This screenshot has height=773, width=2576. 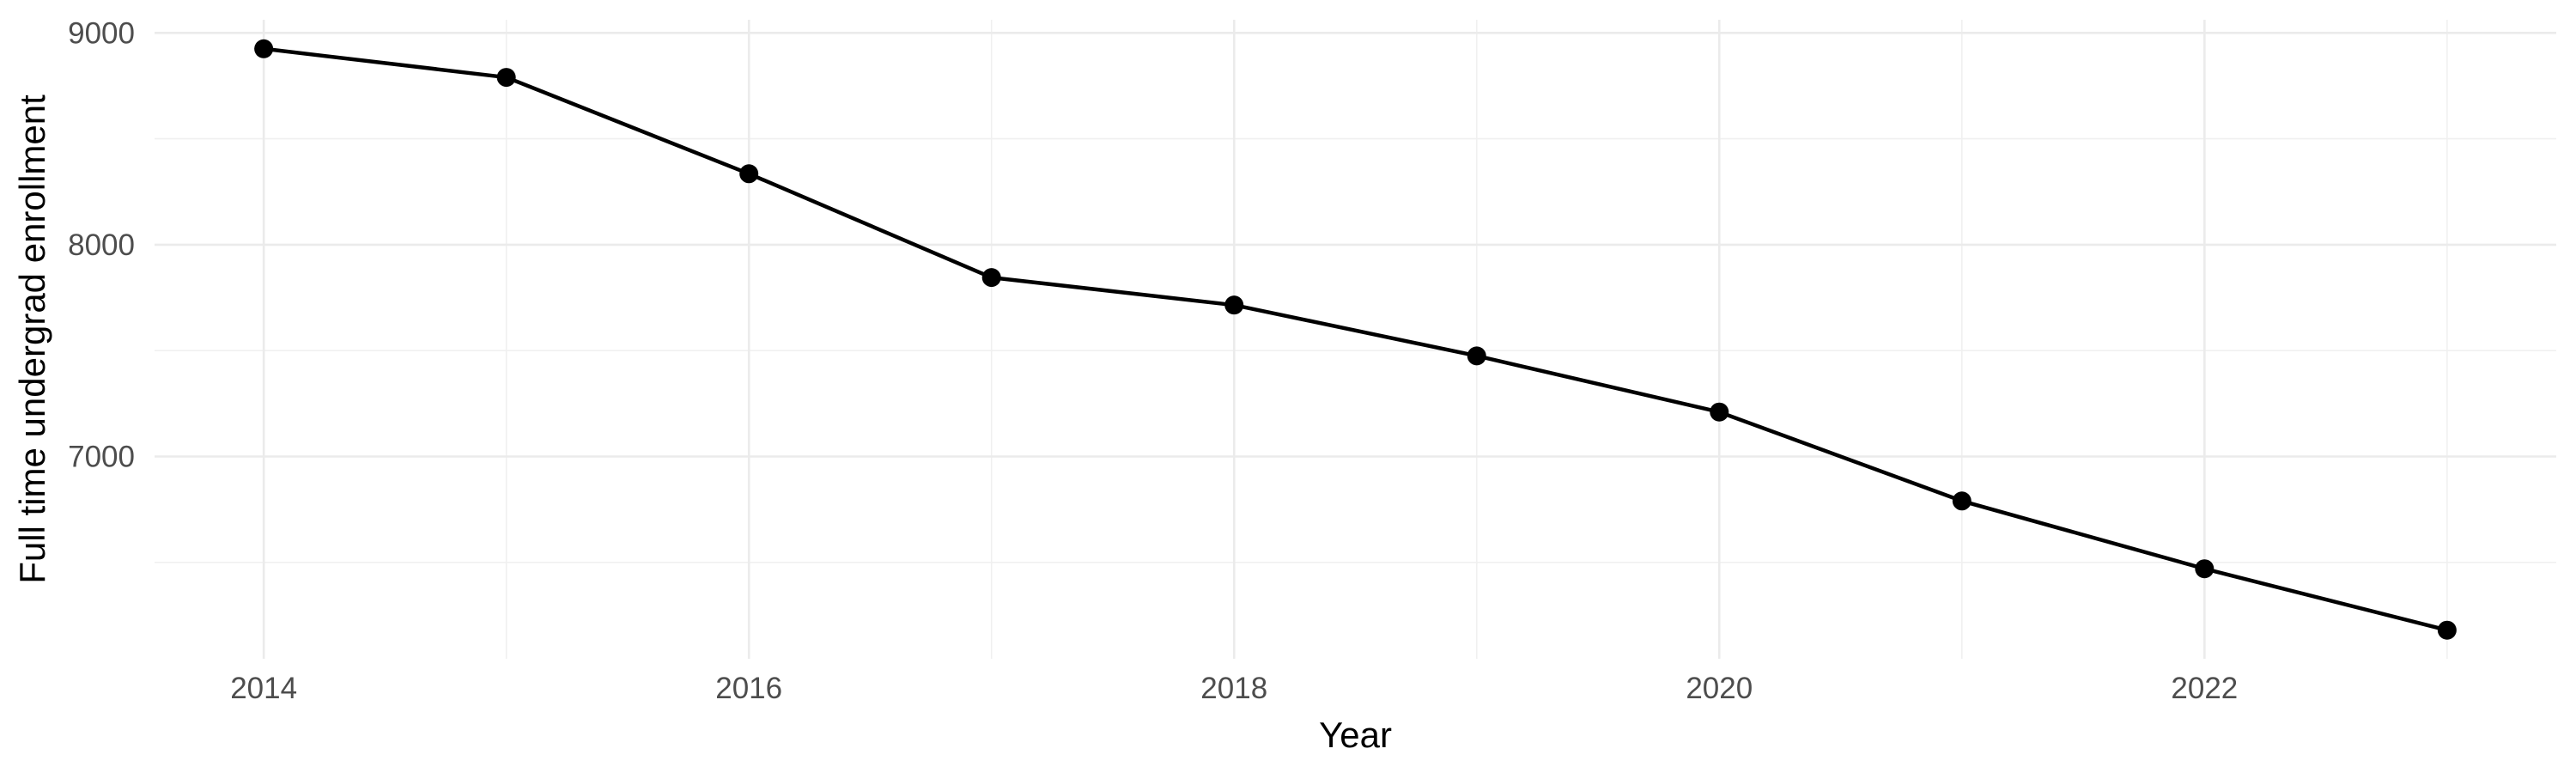 I want to click on x-axis-title: Year, so click(x=1356, y=735).